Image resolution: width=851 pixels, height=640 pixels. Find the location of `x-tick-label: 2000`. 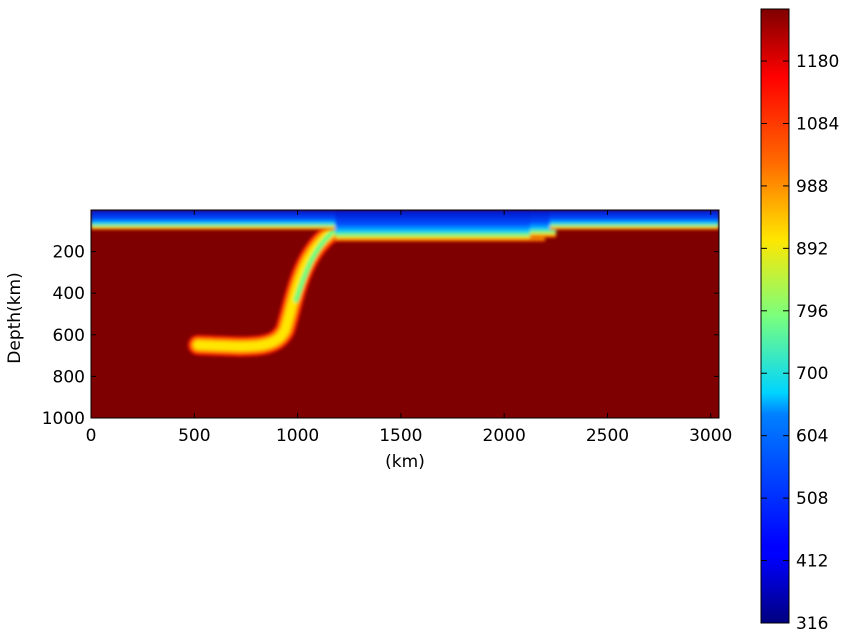

x-tick-label: 2000 is located at coordinates (504, 436).